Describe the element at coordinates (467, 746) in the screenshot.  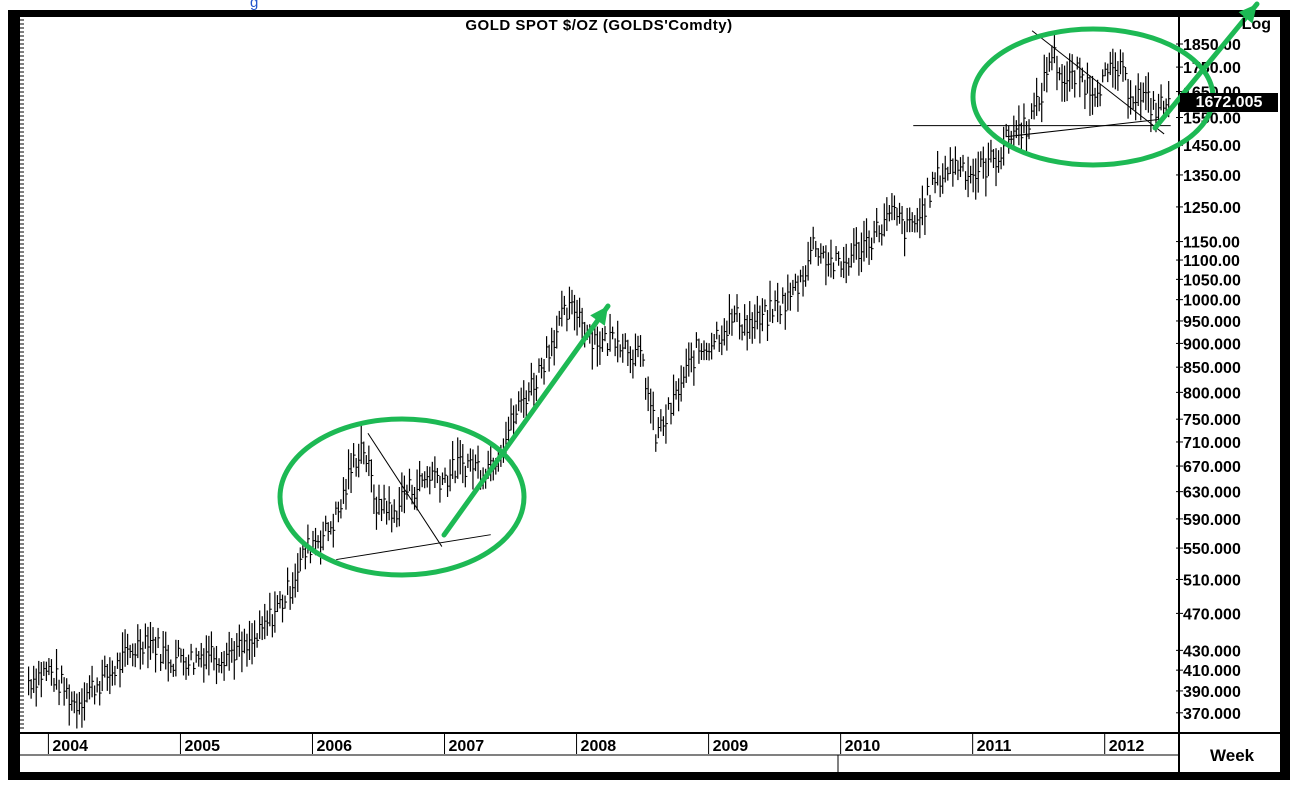
I see `x-tick-label: 2007` at that location.